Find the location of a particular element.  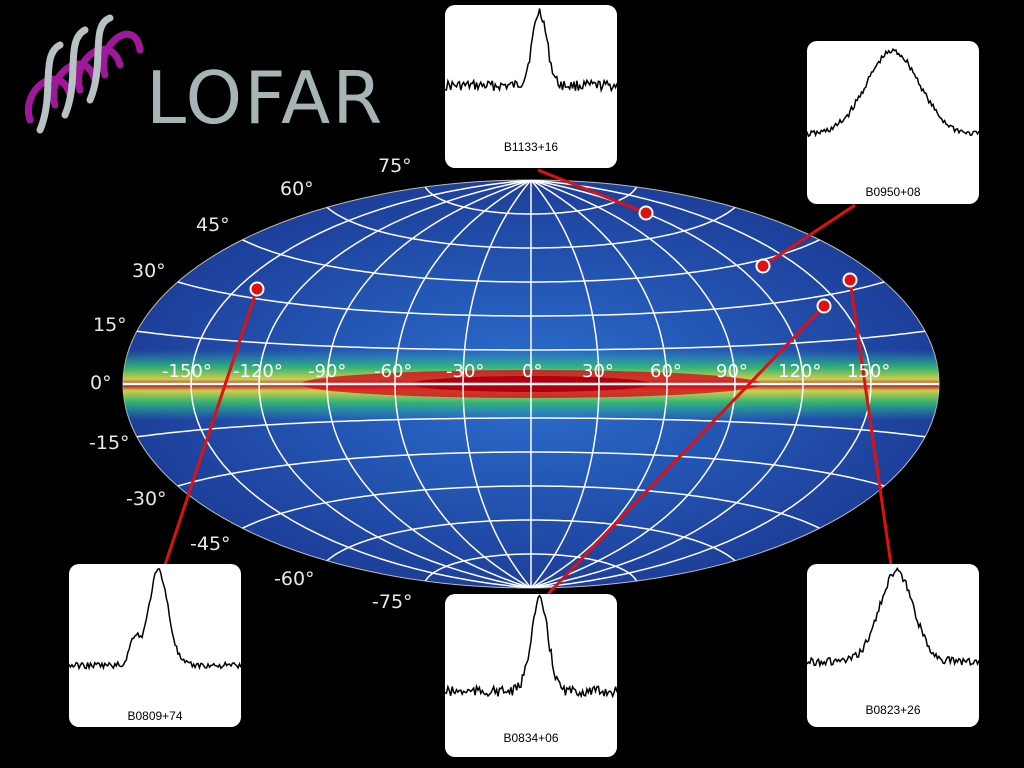

lat-label-60: 60° is located at coordinates (297, 189).